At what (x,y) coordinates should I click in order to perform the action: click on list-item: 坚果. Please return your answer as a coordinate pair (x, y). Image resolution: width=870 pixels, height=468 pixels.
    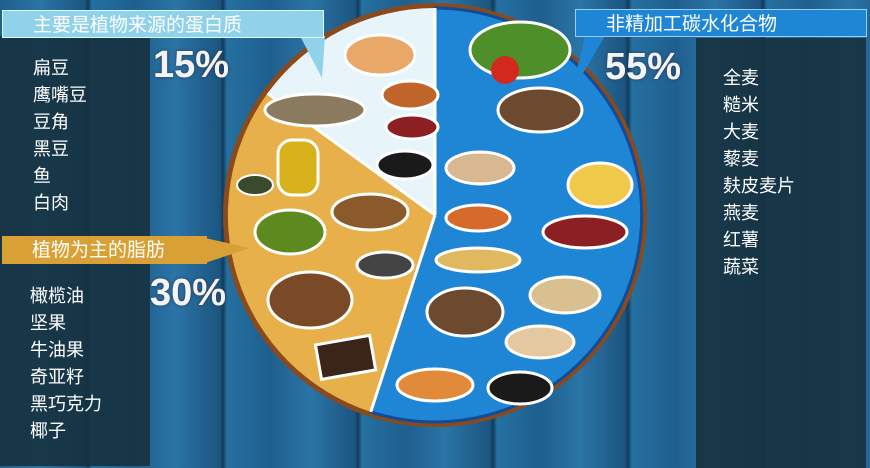
    Looking at the image, I should click on (48, 323).